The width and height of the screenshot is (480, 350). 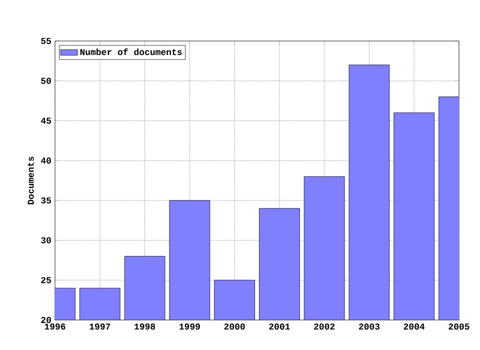 What do you see at coordinates (46, 280) in the screenshot?
I see `y-tick-label: 25` at bounding box center [46, 280].